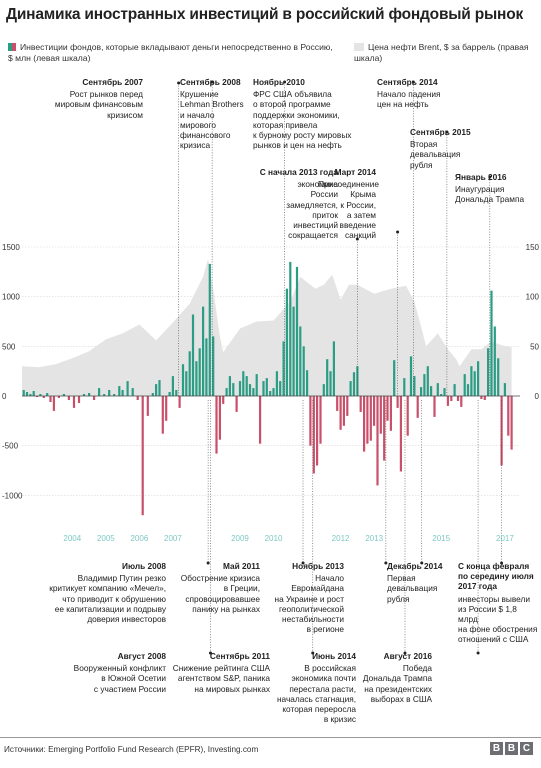 The image size is (541, 768). Describe the element at coordinates (440, 132) in the screenshot. I see `annotation-date: Сентябрь 2015` at that location.